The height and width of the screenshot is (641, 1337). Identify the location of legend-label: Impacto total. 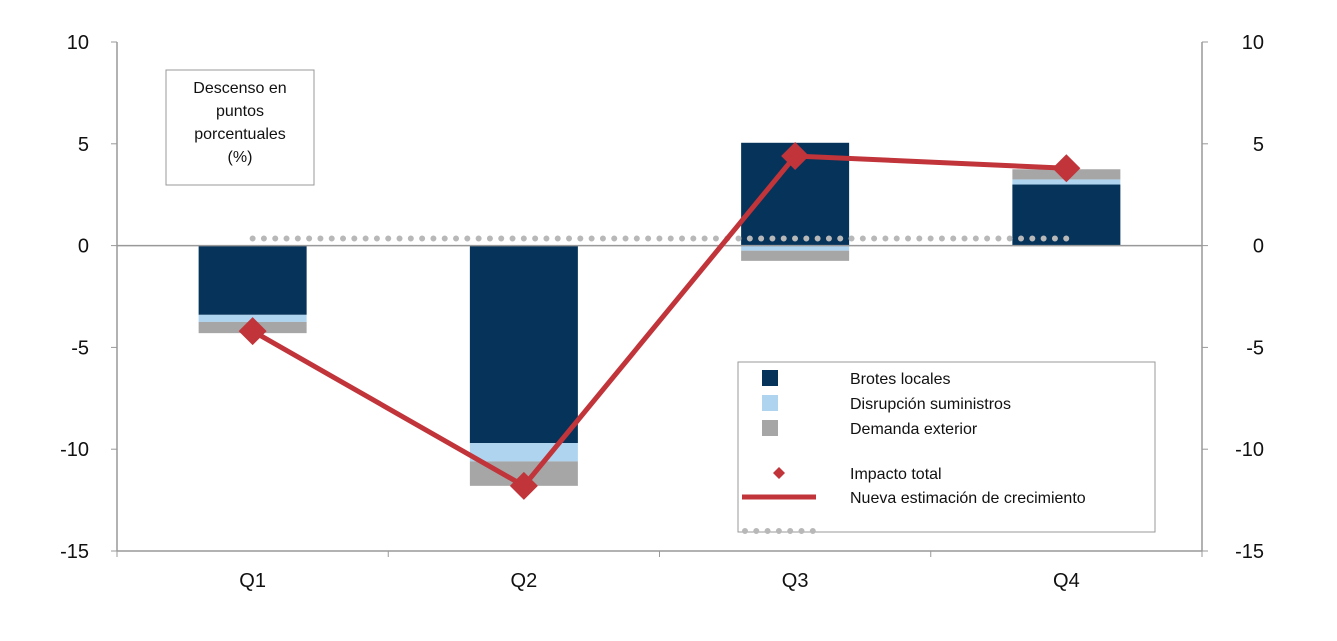
(896, 474).